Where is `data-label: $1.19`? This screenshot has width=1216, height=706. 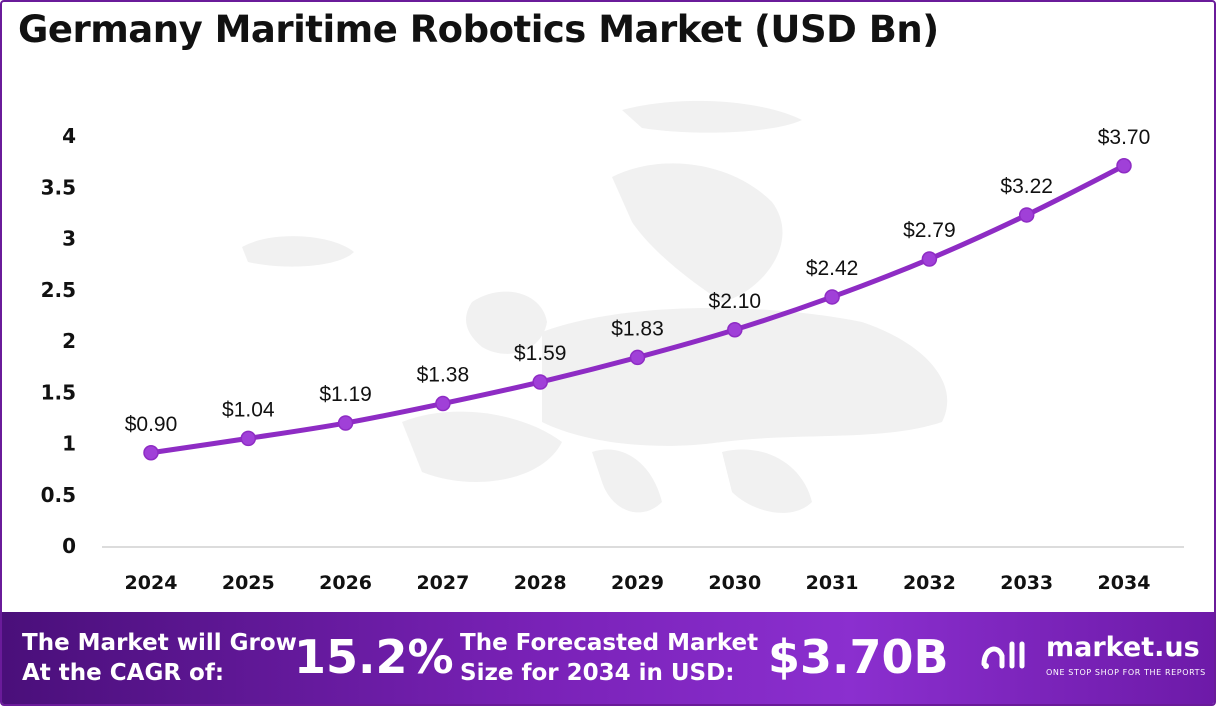 data-label: $1.19 is located at coordinates (345, 394).